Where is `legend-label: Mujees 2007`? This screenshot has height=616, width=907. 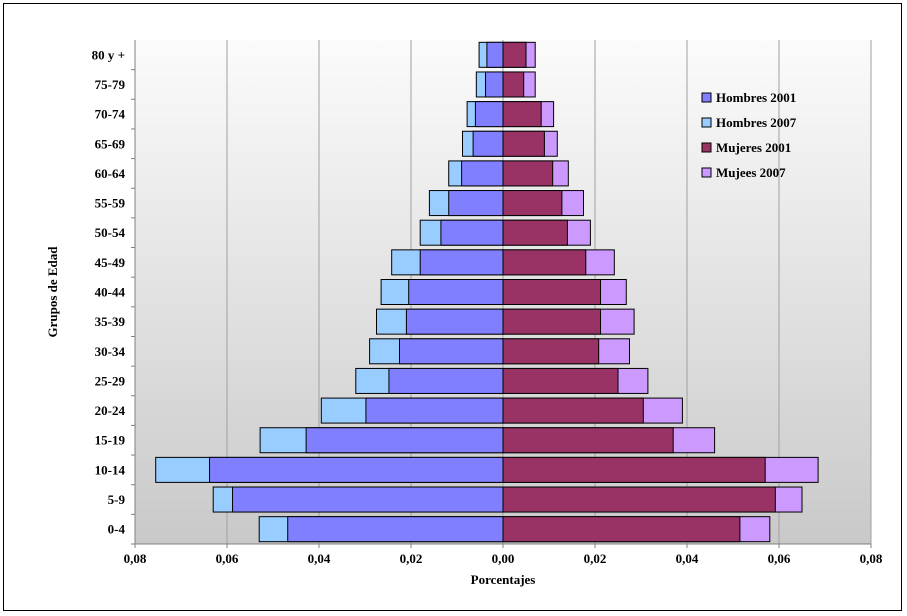 legend-label: Mujees 2007 is located at coordinates (751, 172).